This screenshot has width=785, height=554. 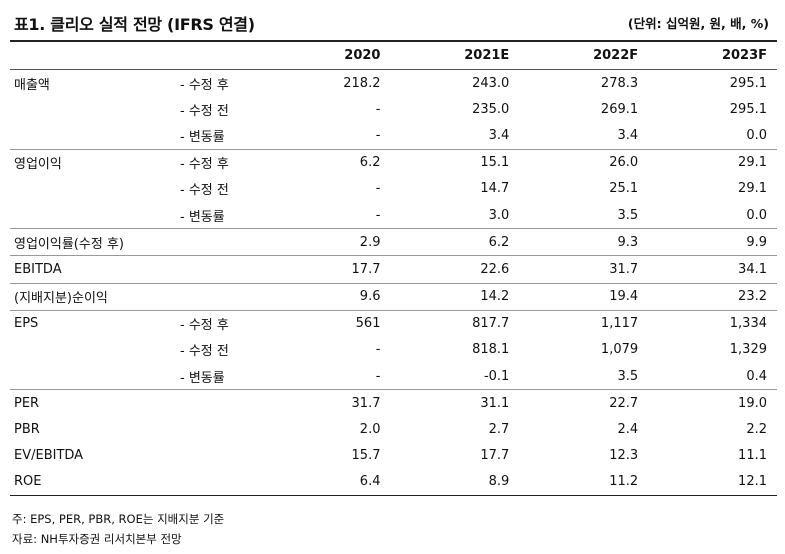 I want to click on cell-value: 9.3, so click(x=584, y=242).